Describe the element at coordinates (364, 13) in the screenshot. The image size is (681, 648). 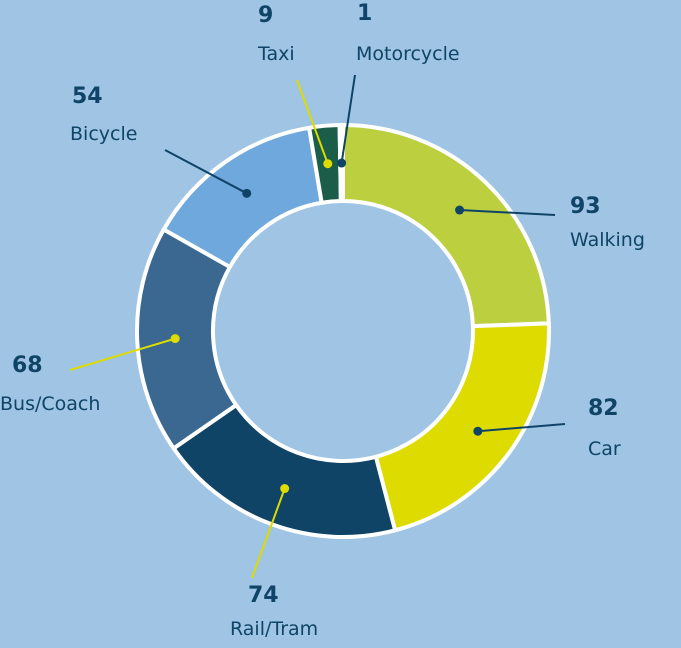
I see `value-label: 1` at that location.